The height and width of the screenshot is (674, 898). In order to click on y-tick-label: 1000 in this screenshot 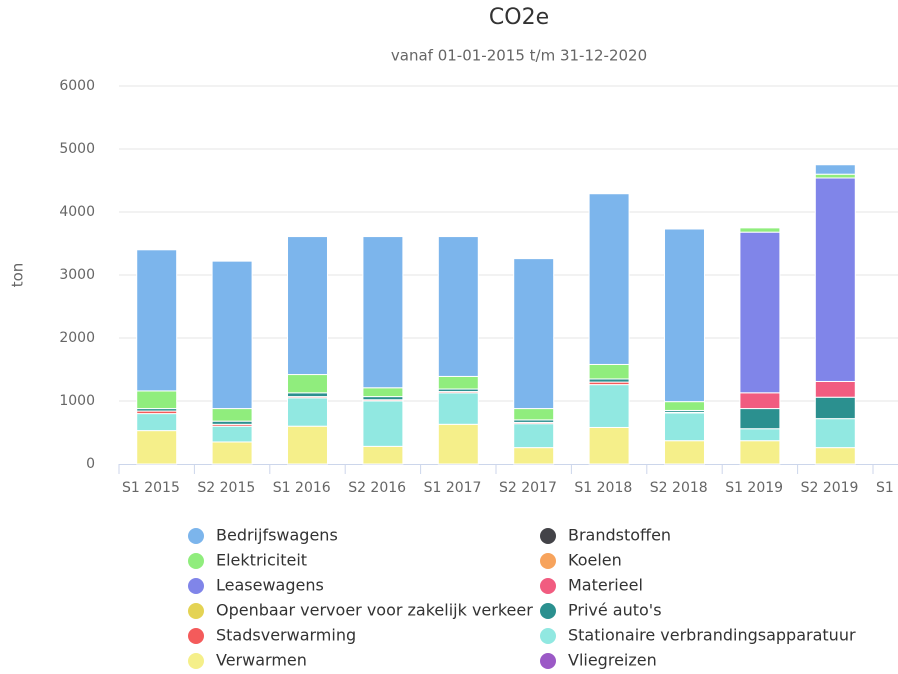, I will do `click(77, 401)`.